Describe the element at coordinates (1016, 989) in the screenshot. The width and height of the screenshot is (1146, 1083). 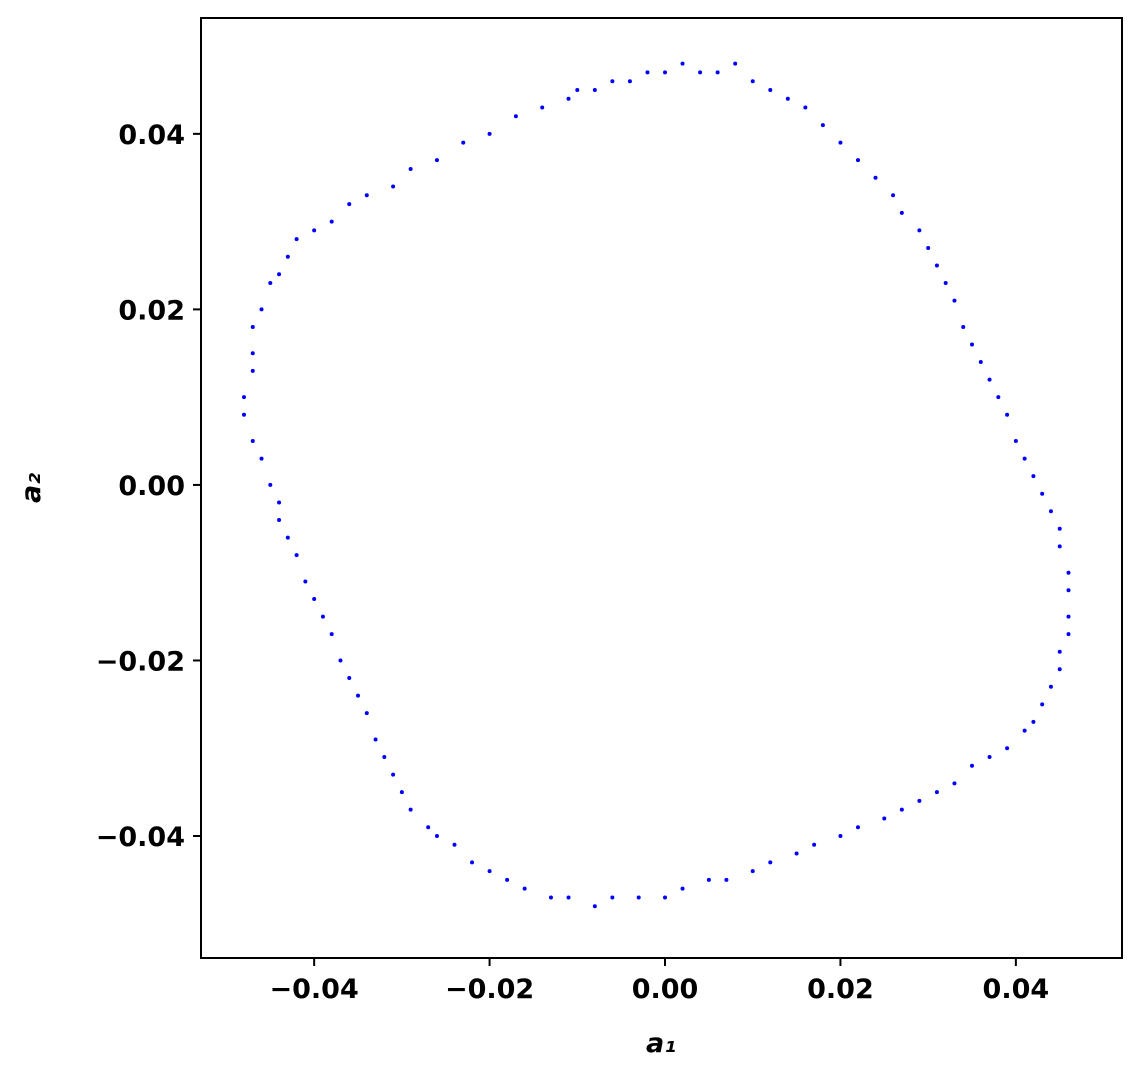
I see `x-tick-label: 0.04` at that location.